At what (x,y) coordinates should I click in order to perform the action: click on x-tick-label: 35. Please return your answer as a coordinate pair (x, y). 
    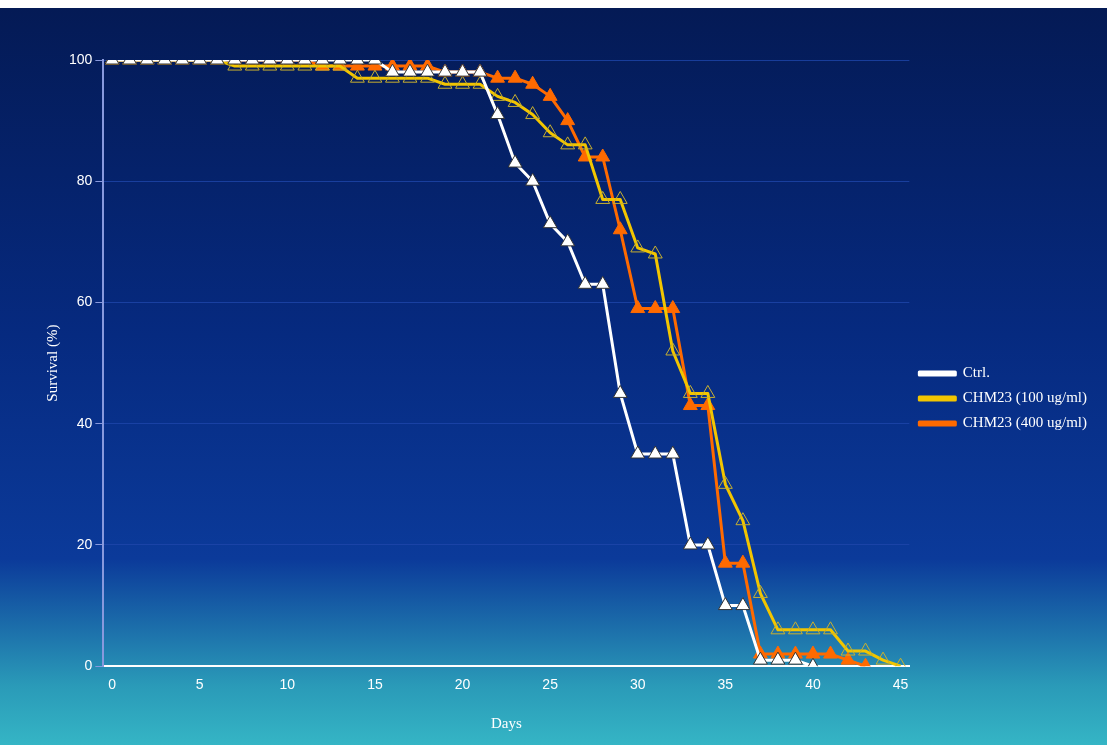
    Looking at the image, I should click on (725, 684).